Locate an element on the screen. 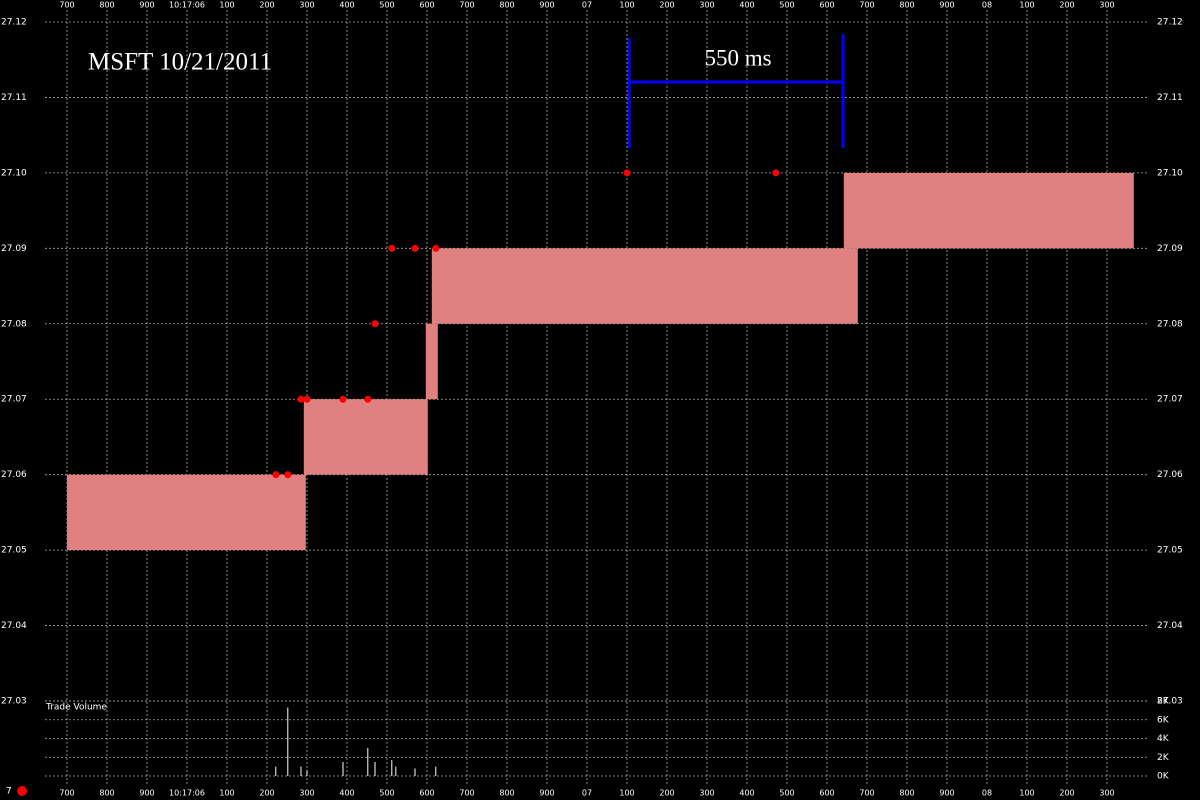  y-tick-label: 27.10 is located at coordinates (14, 173).